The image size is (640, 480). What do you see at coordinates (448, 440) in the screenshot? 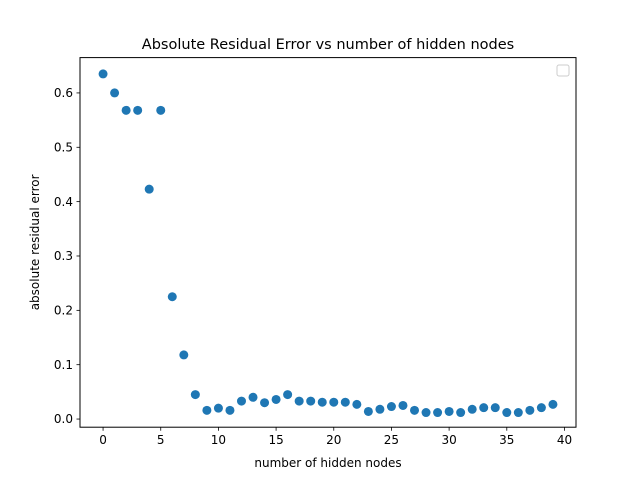
I see `x-tick-label: 30` at bounding box center [448, 440].